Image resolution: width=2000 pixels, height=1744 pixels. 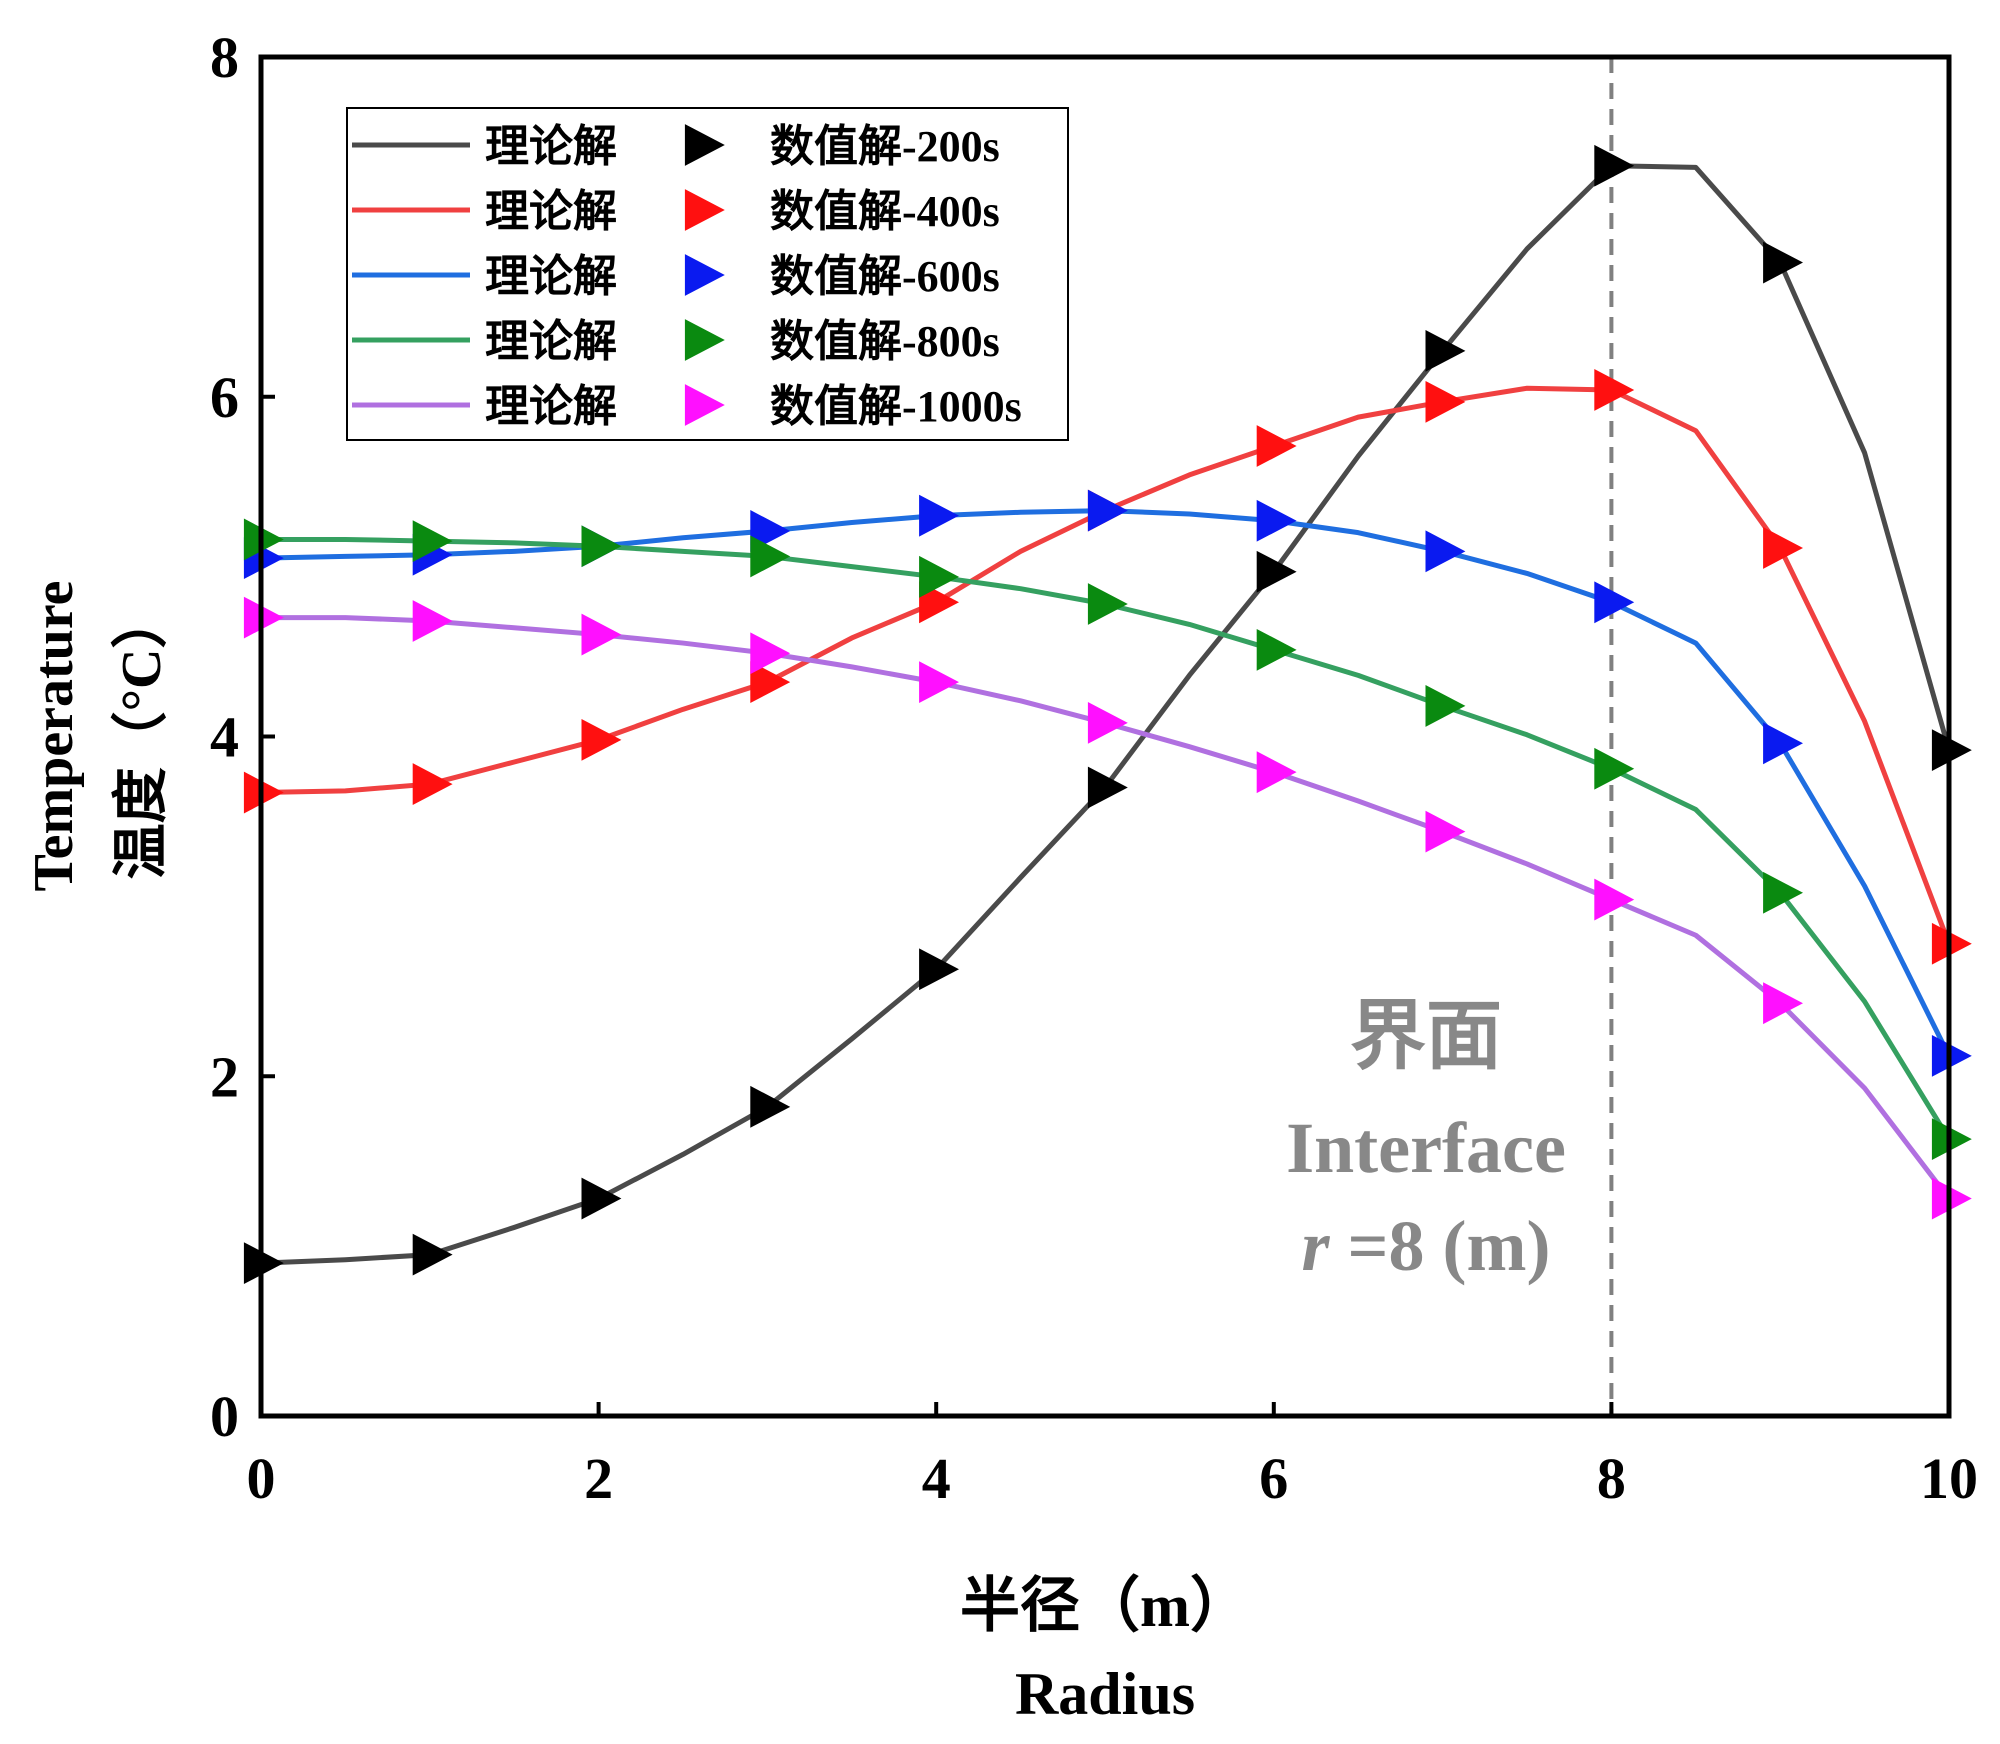 What do you see at coordinates (224, 397) in the screenshot?
I see `y-tick-label: 6` at bounding box center [224, 397].